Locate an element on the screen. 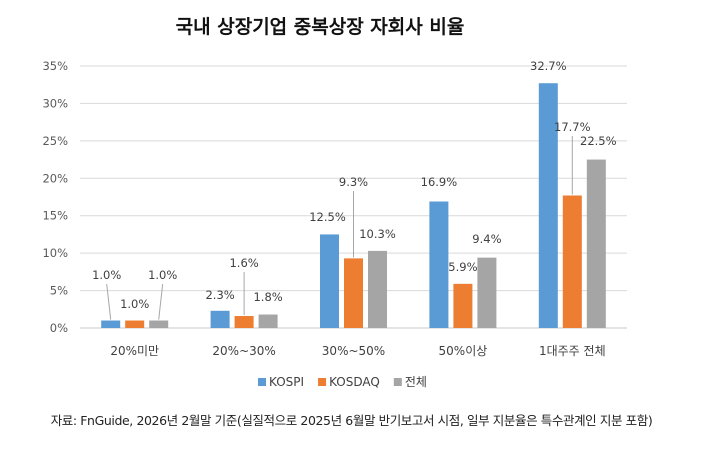 This screenshot has height=451, width=703. y-tick-label: 30% is located at coordinates (55, 103).